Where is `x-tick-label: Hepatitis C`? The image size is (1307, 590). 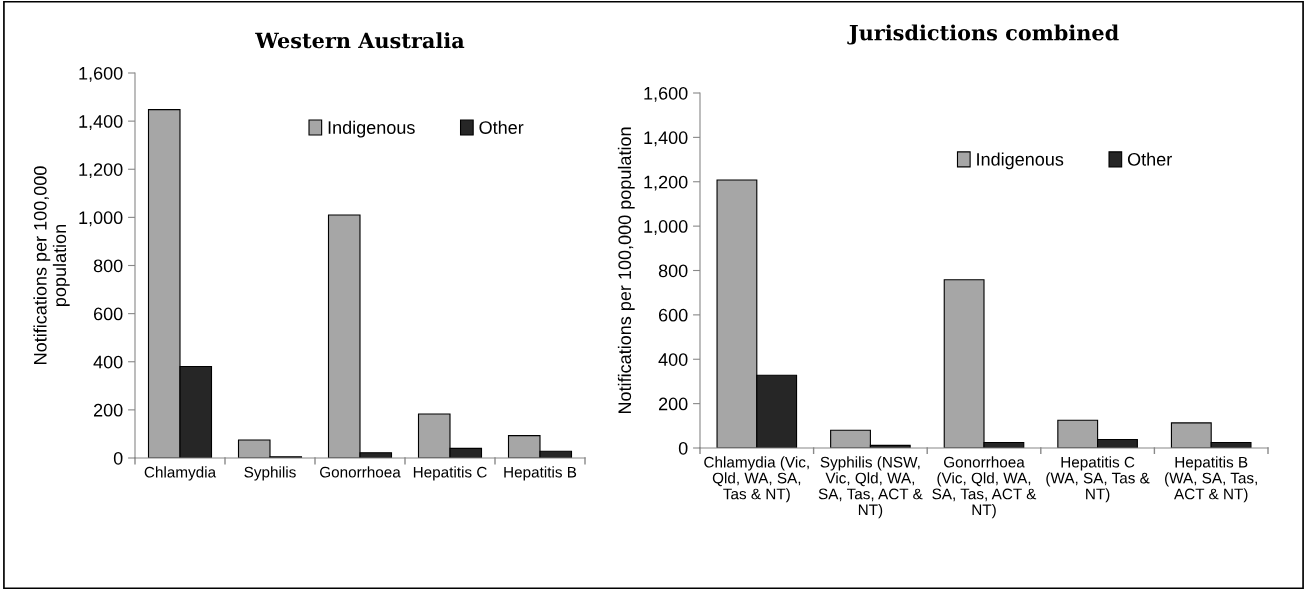
x-tick-label: Hepatitis C is located at coordinates (450, 473).